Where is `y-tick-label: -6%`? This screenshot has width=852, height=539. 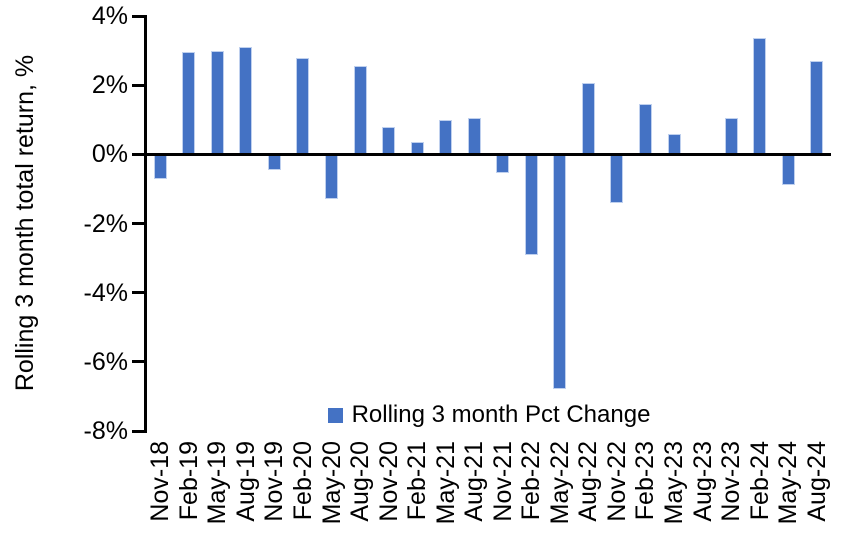
y-tick-label: -6% is located at coordinates (105, 361).